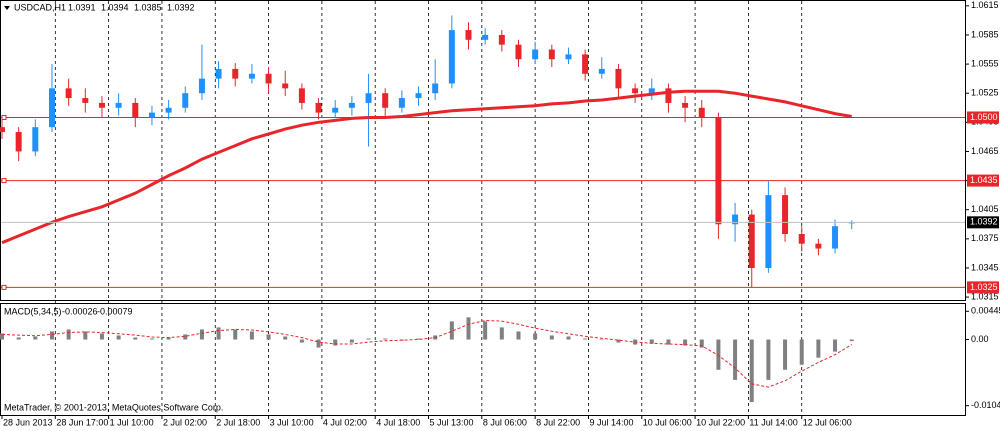  I want to click on x-tick-label: 12 Jul 06:00, so click(827, 422).